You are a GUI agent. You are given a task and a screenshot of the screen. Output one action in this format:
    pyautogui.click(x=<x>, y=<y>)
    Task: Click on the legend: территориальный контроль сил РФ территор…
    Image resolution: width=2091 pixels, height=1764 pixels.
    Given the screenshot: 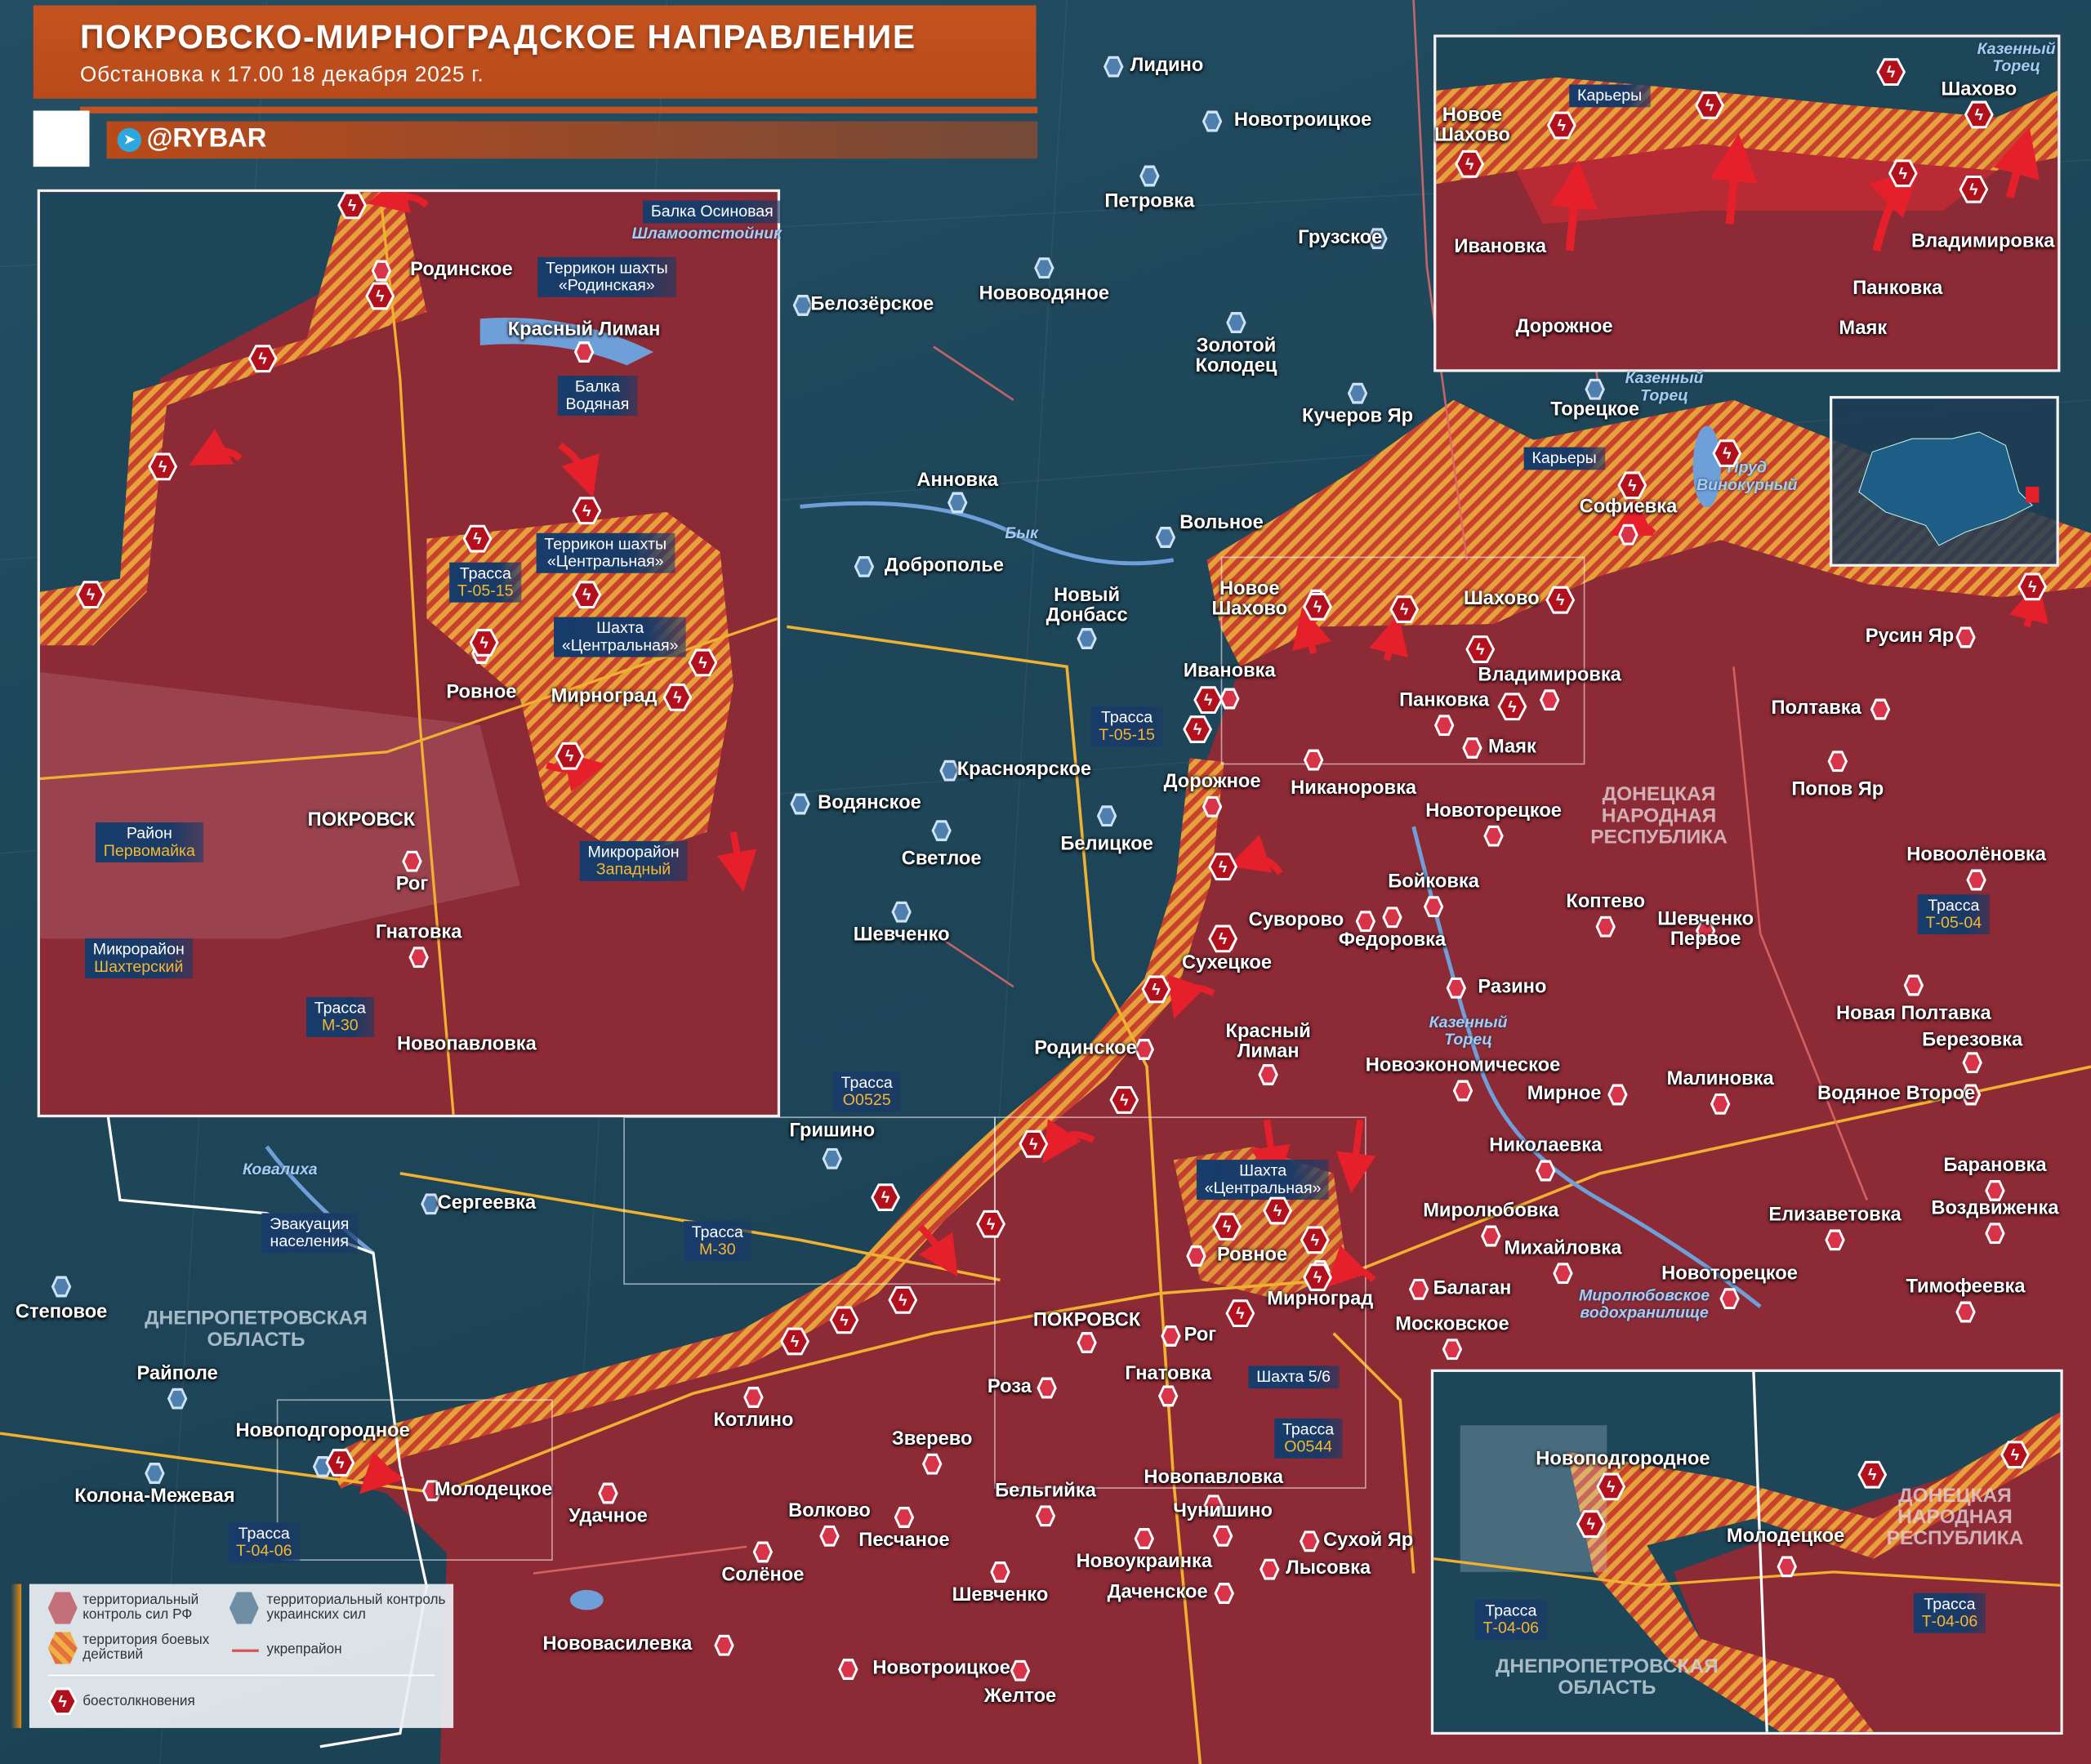 What is the action you would take?
    pyautogui.click(x=233, y=1656)
    